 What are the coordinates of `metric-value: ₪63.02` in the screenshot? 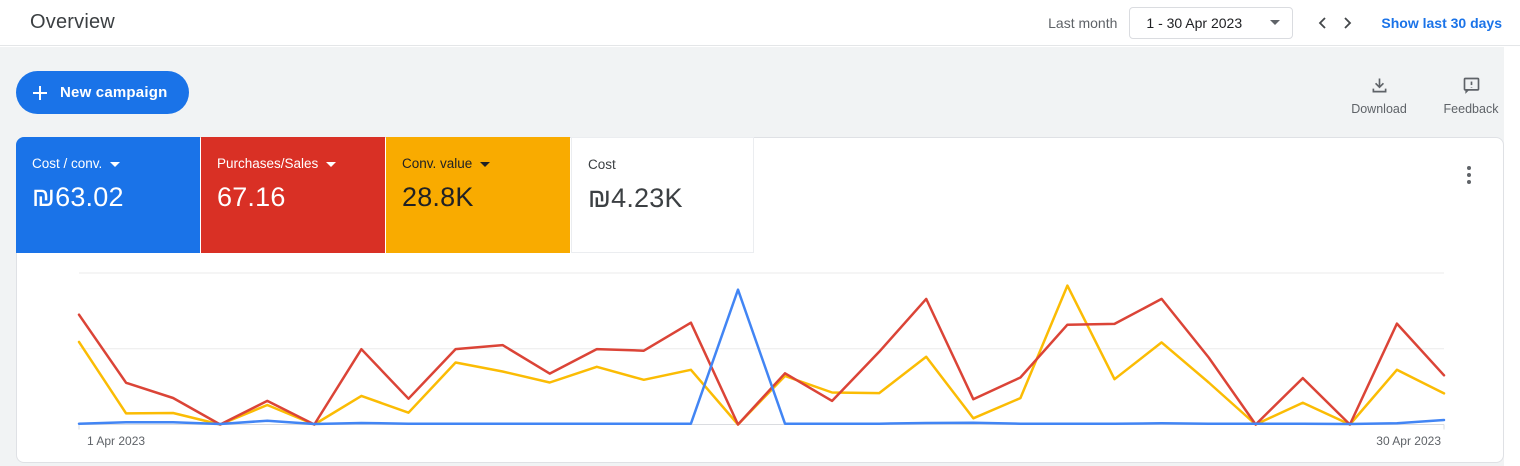 It's located at (78, 197).